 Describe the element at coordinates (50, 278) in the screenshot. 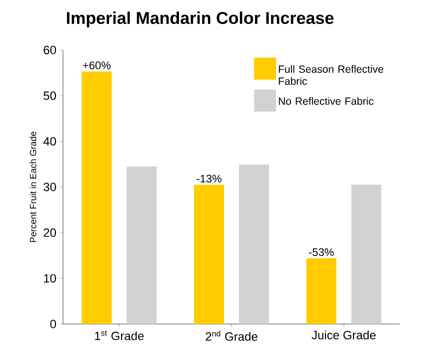

I see `y-tick-label: 10` at that location.